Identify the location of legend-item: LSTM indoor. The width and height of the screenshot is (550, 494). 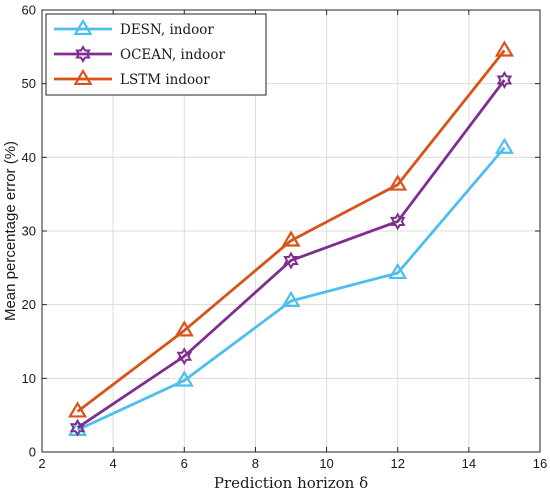
(132, 78).